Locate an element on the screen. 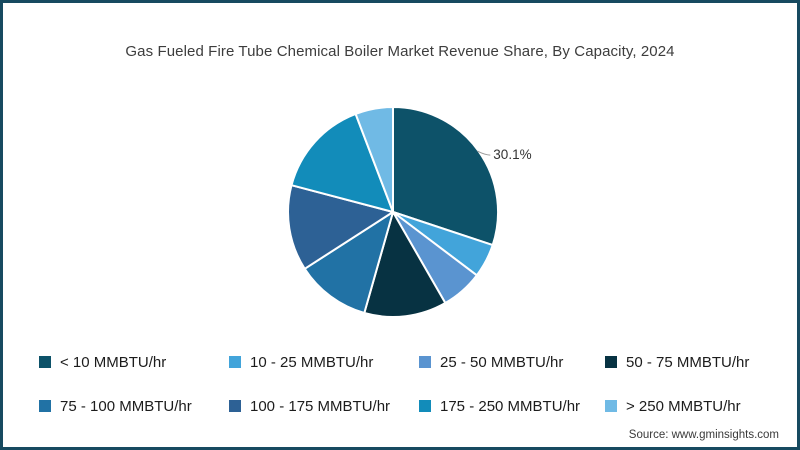 The image size is (800, 450). legend-label: > 250 MMBTU/hr is located at coordinates (683, 406).